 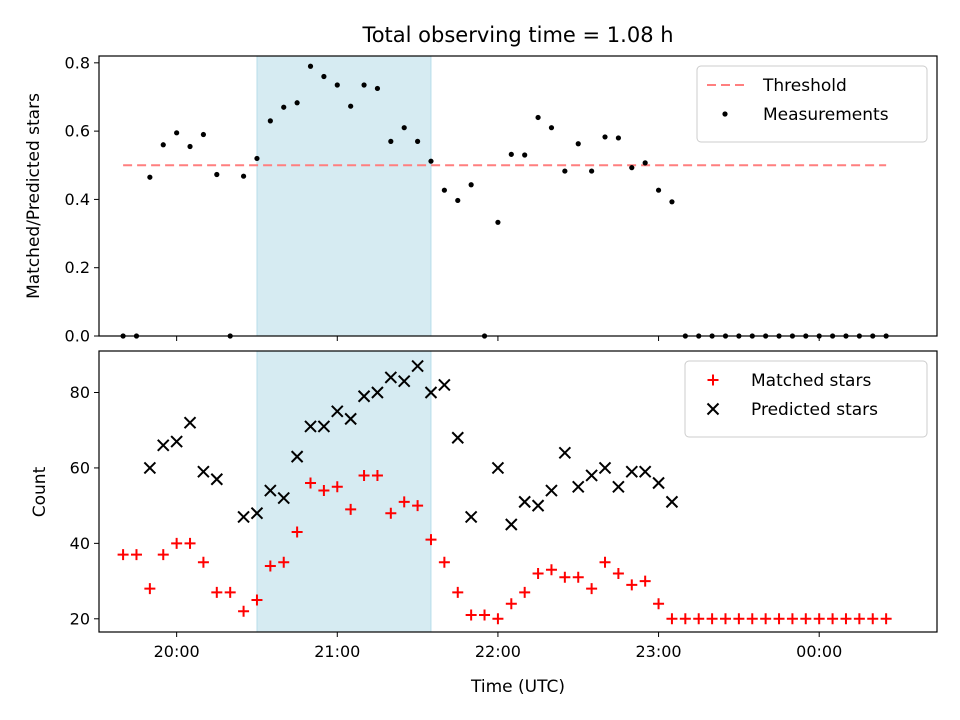 I want to click on legend-label: Measurements, so click(x=826, y=115).